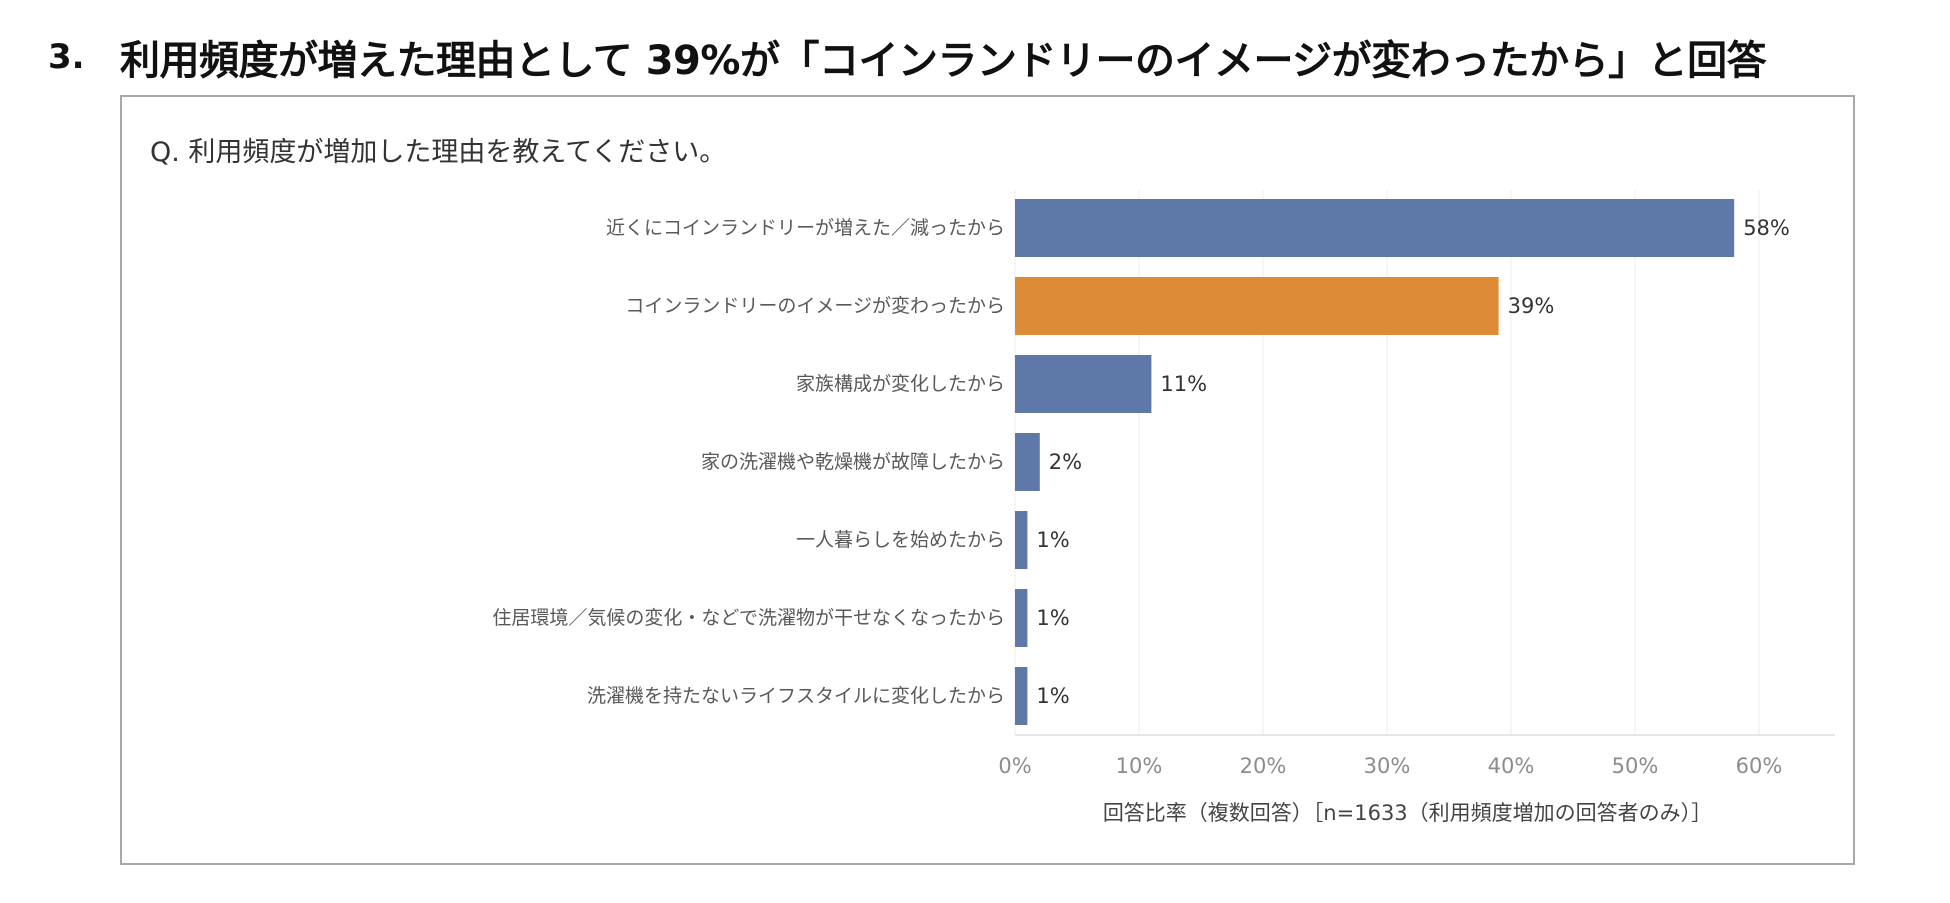 The image size is (1950, 903). Describe the element at coordinates (1014, 766) in the screenshot. I see `x-tick-label-0: 0%` at that location.